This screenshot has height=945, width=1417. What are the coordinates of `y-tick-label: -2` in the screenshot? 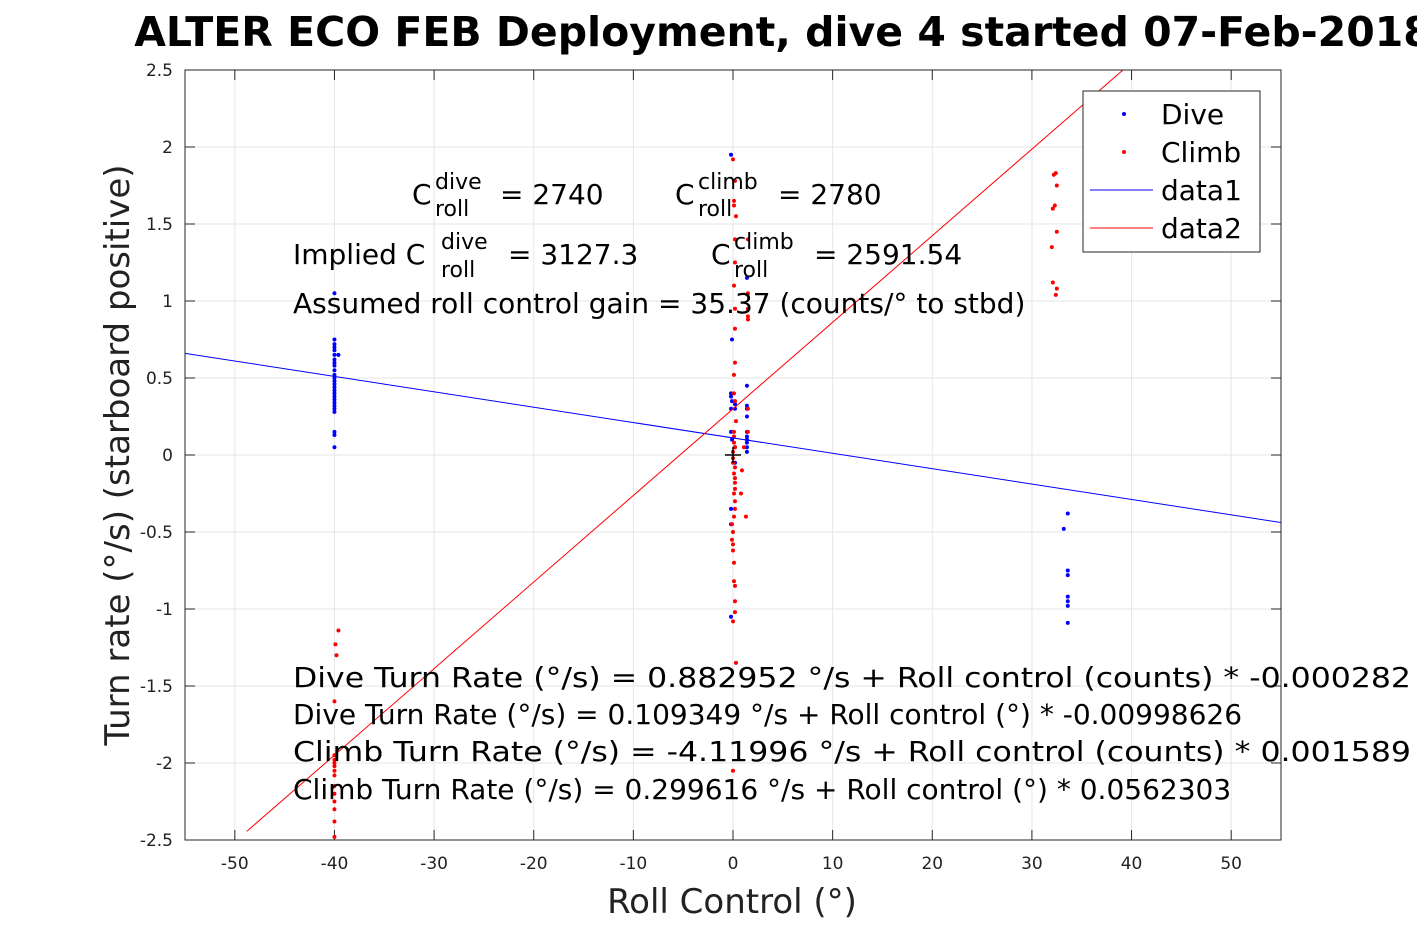 It's located at (164, 764).